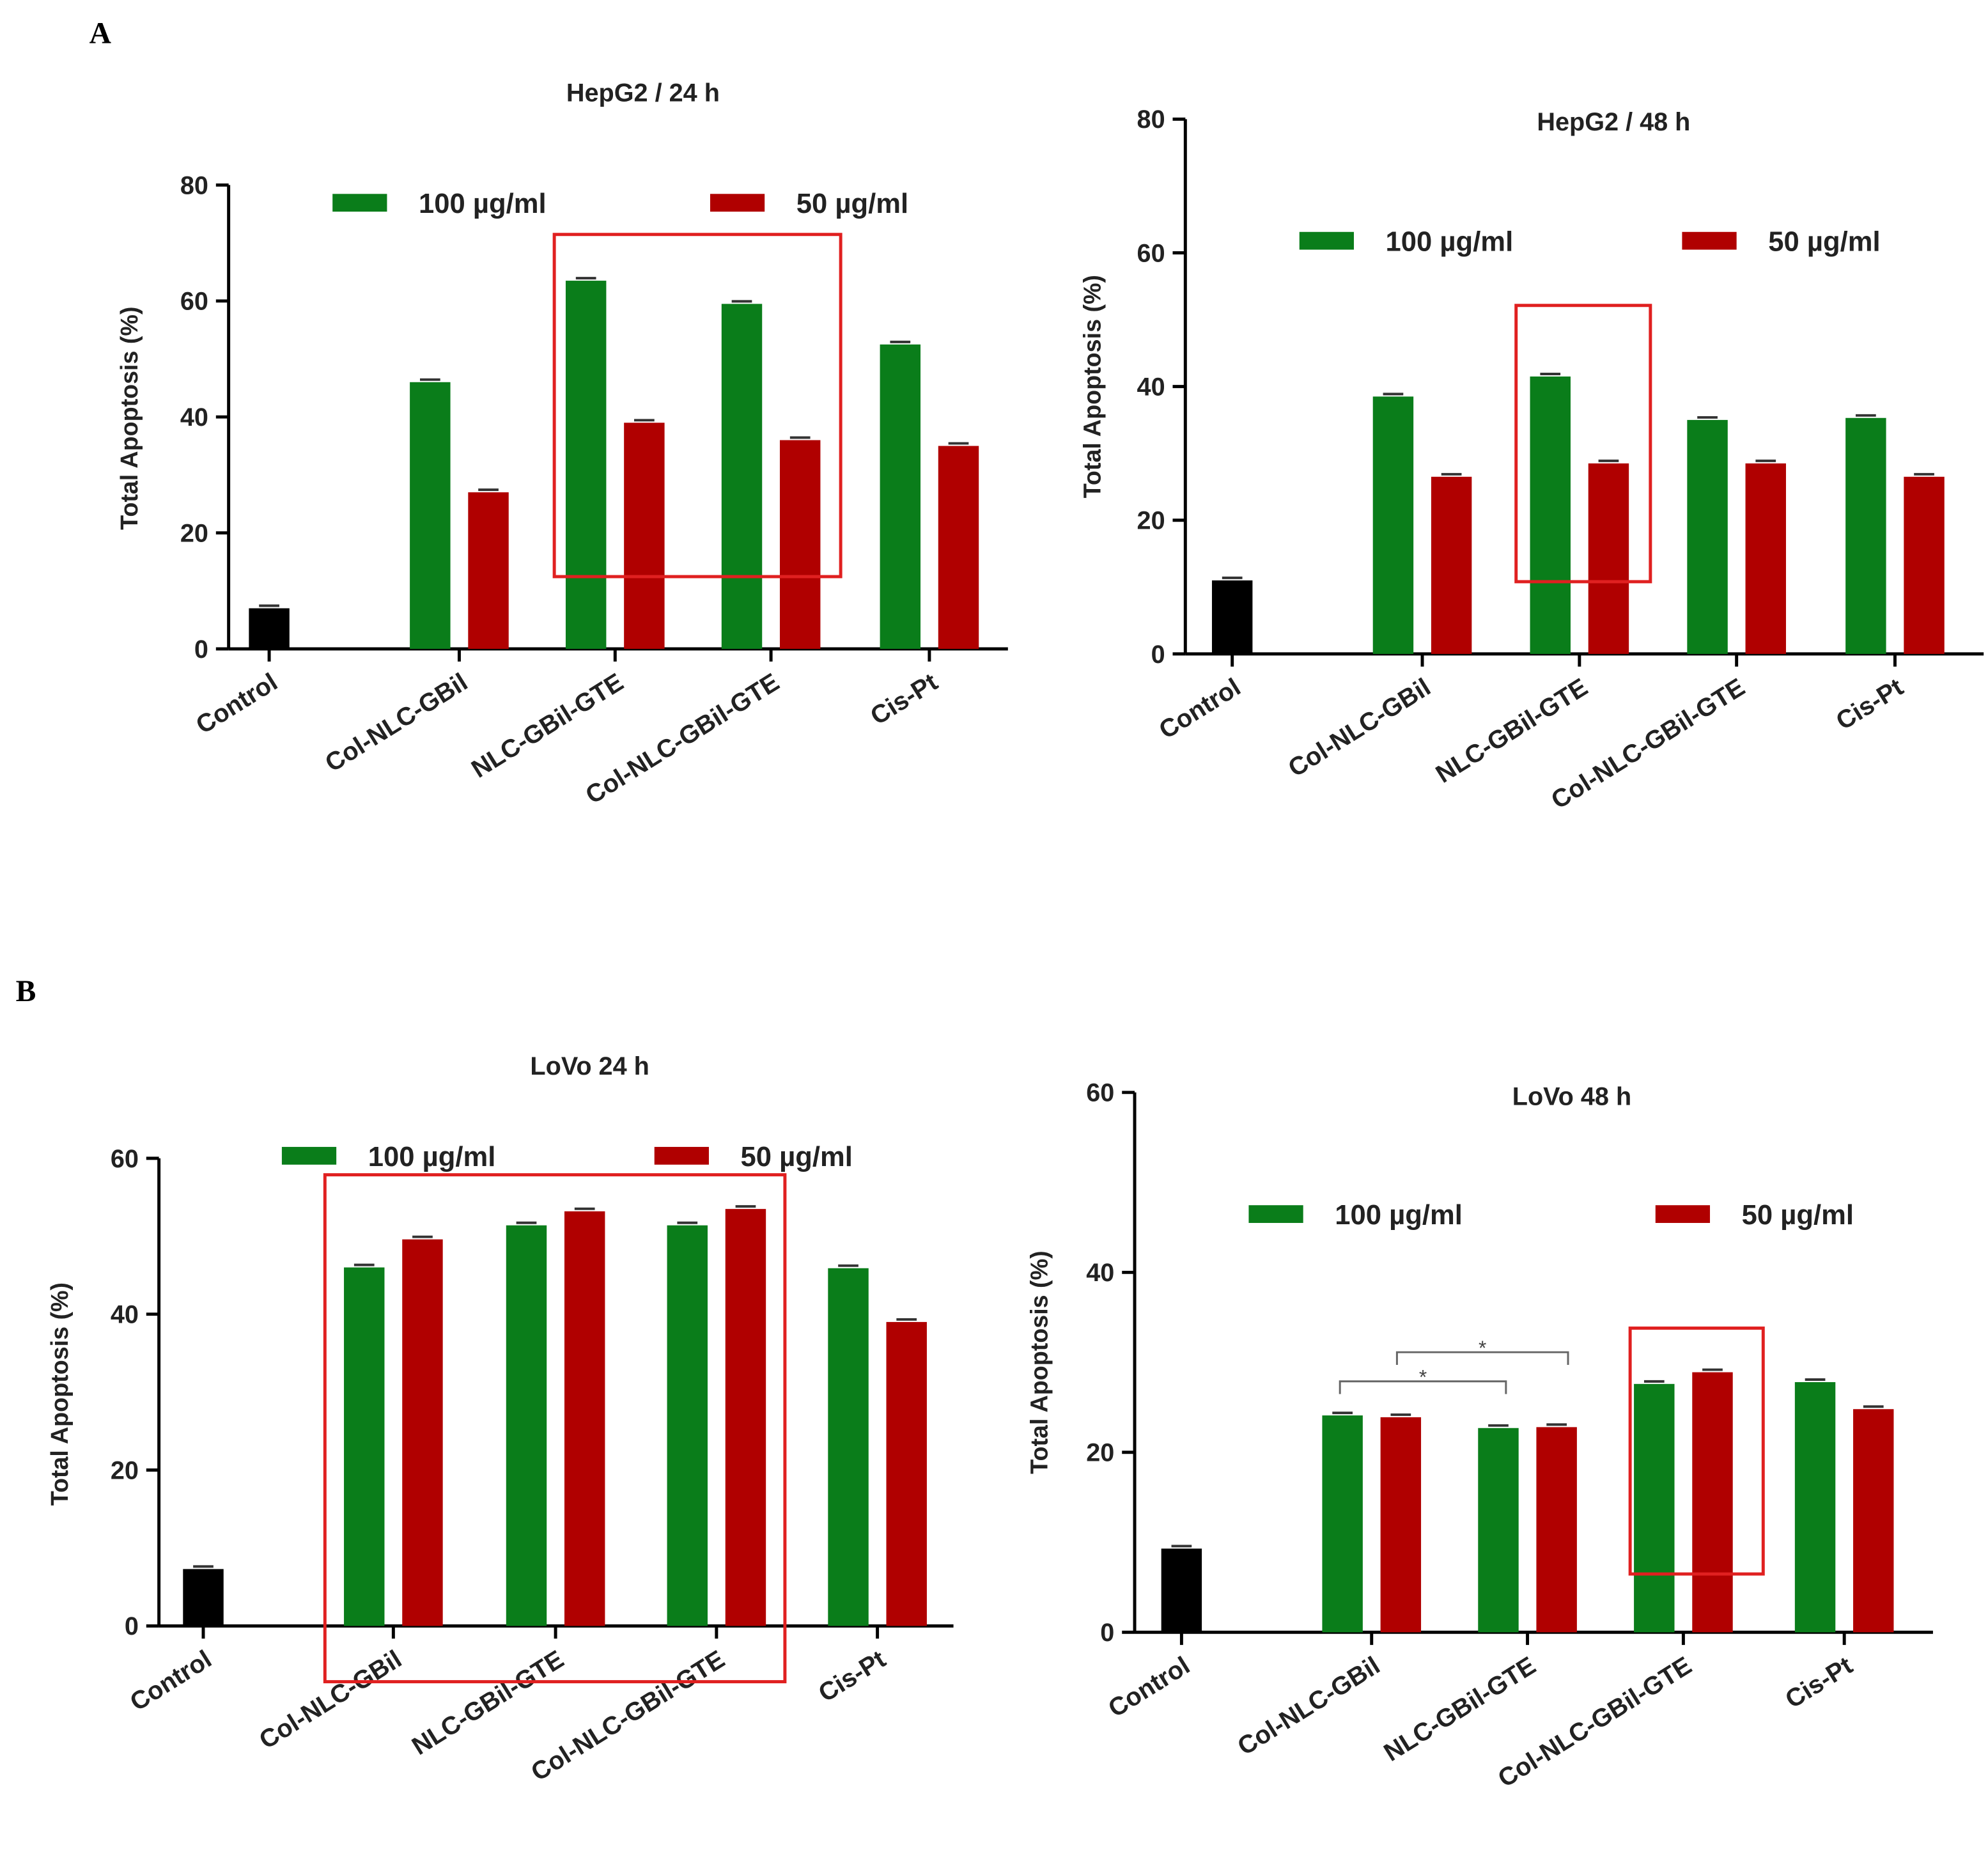 This screenshot has width=1988, height=1868. Describe the element at coordinates (589, 1066) in the screenshot. I see `chart-title: LoVo 24 h` at that location.